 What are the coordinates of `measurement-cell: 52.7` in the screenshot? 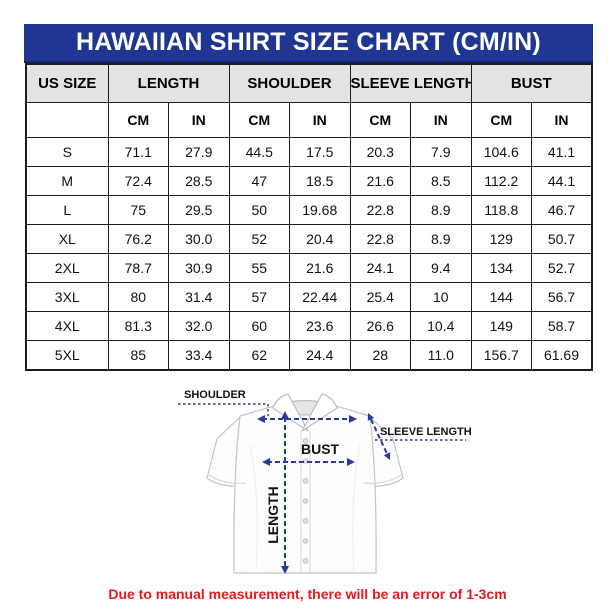 It's located at (562, 268).